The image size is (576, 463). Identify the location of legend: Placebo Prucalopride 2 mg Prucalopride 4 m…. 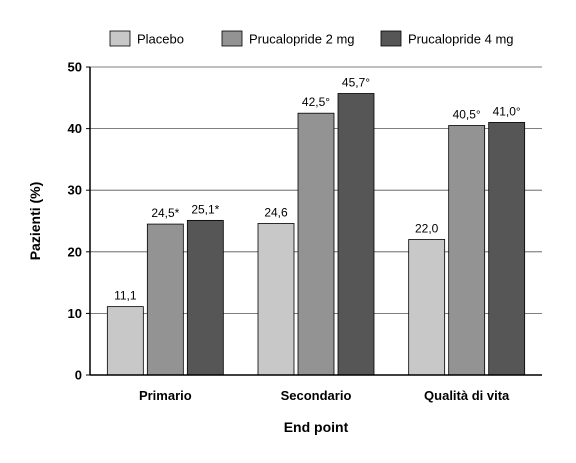
(311, 38).